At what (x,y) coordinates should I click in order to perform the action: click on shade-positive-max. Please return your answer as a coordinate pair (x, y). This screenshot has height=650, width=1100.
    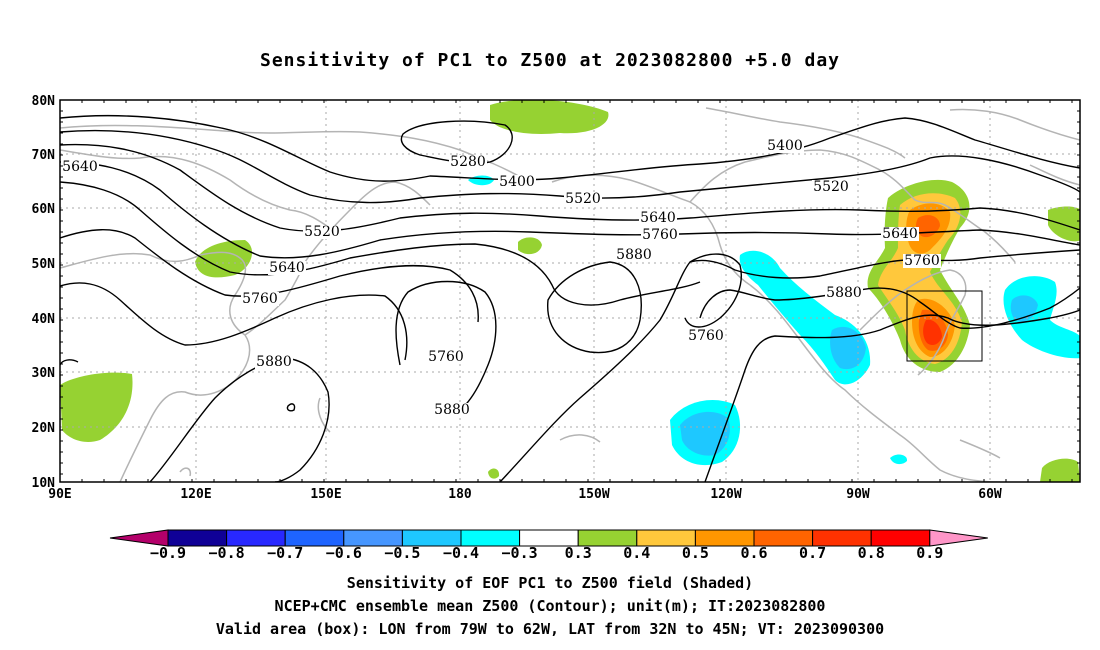
    Looking at the image, I should click on (932, 332).